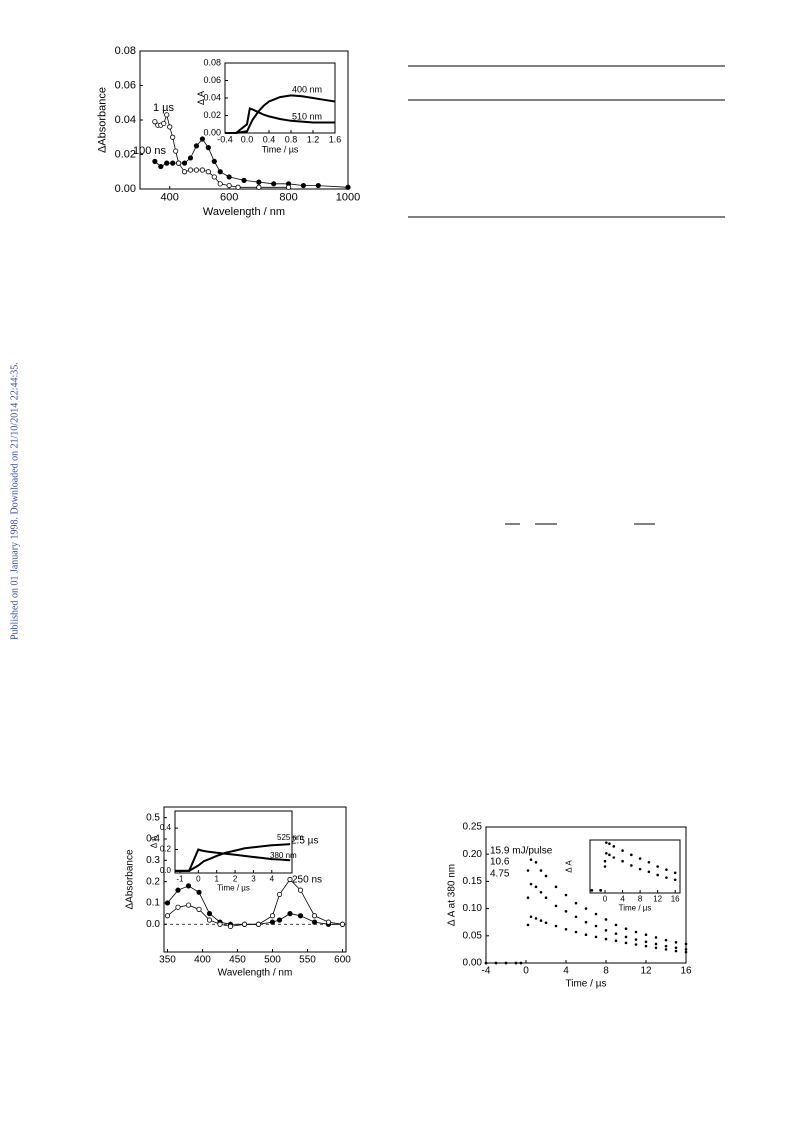  I want to click on y-axis-label: ΔAbsorbance, so click(103, 120).